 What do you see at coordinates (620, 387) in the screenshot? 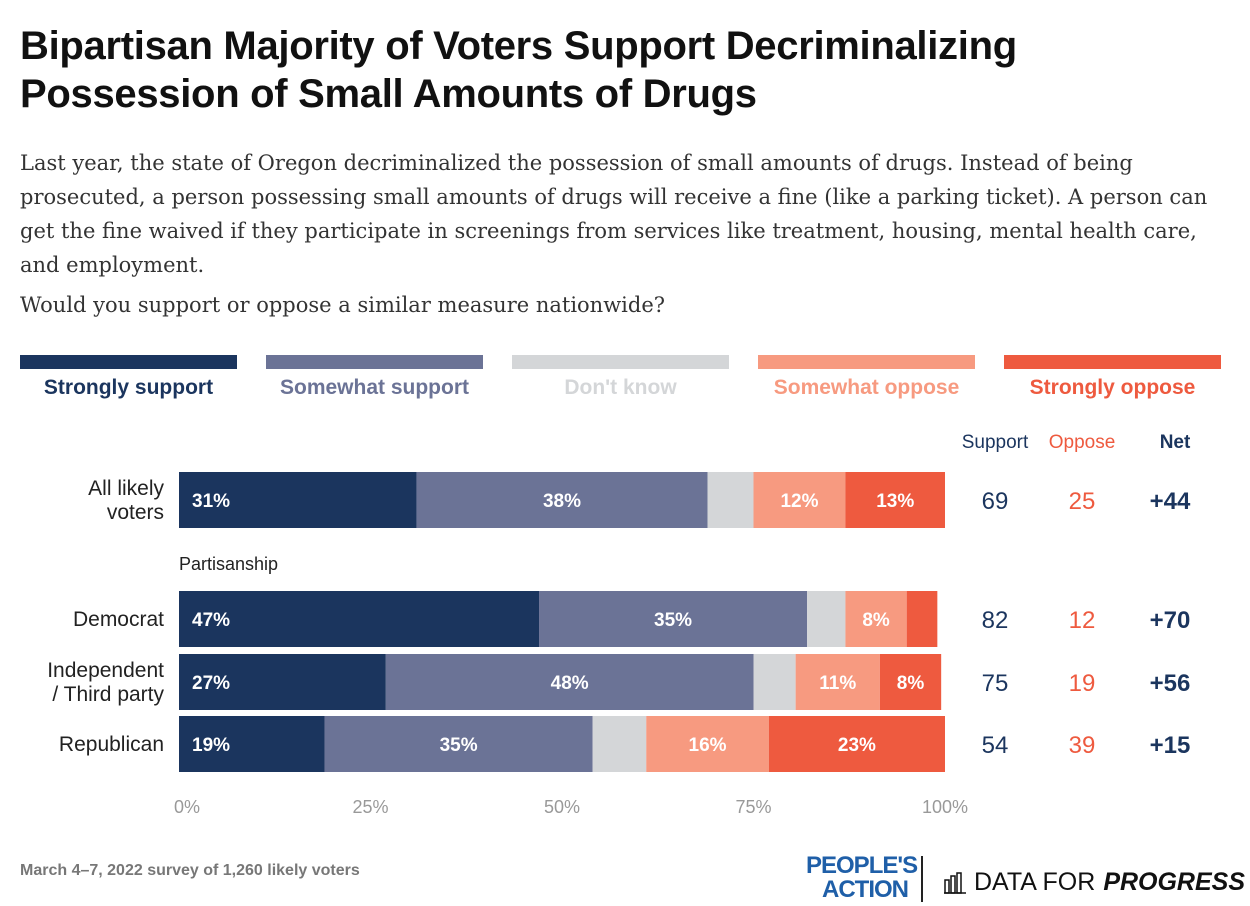
I see `legend-label: Don't know` at bounding box center [620, 387].